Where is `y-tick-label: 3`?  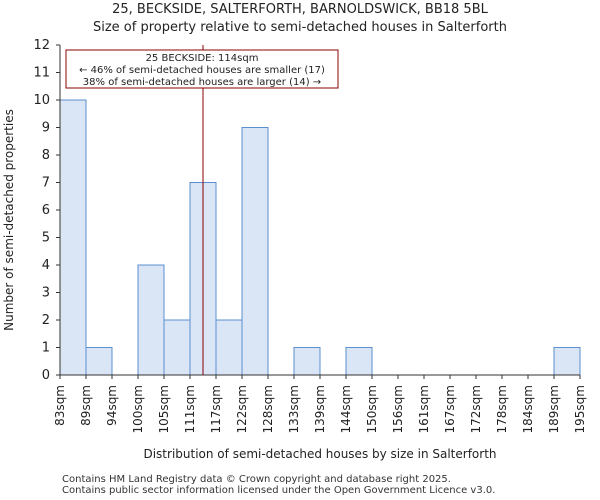 y-tick-label: 3 is located at coordinates (46, 293).